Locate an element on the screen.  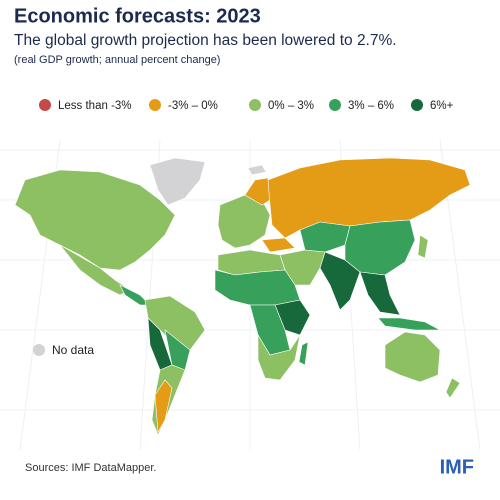
canada-usa is located at coordinates (95, 220).